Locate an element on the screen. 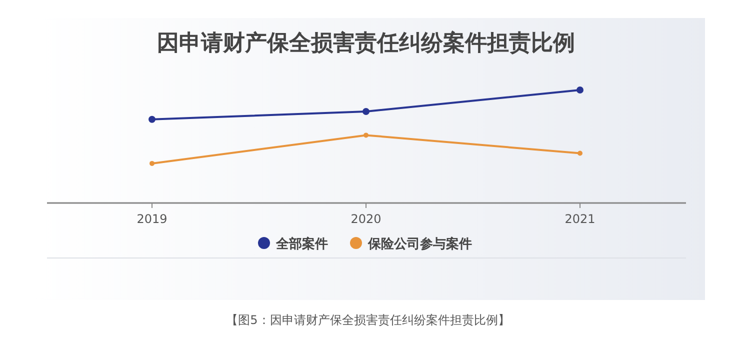  text: 【图5：因申请财产保全损害责任纠纷案件担责比例】 is located at coordinates (368, 320).